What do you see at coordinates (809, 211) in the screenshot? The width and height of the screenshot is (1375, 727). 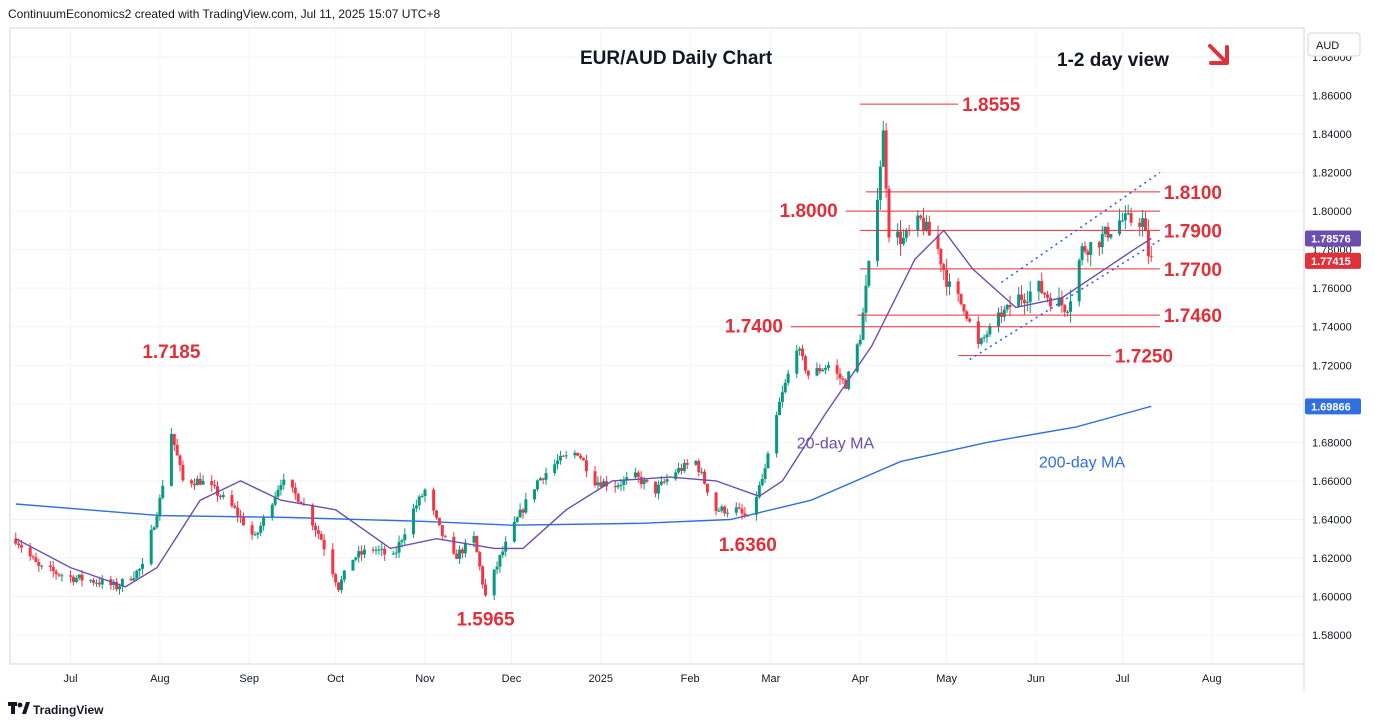 I see `level-label-2: 1.8000` at bounding box center [809, 211].